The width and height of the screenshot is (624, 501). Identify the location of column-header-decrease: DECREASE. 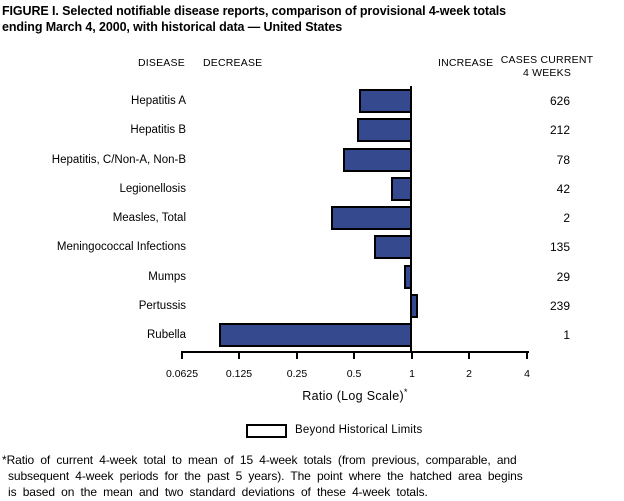
(233, 63).